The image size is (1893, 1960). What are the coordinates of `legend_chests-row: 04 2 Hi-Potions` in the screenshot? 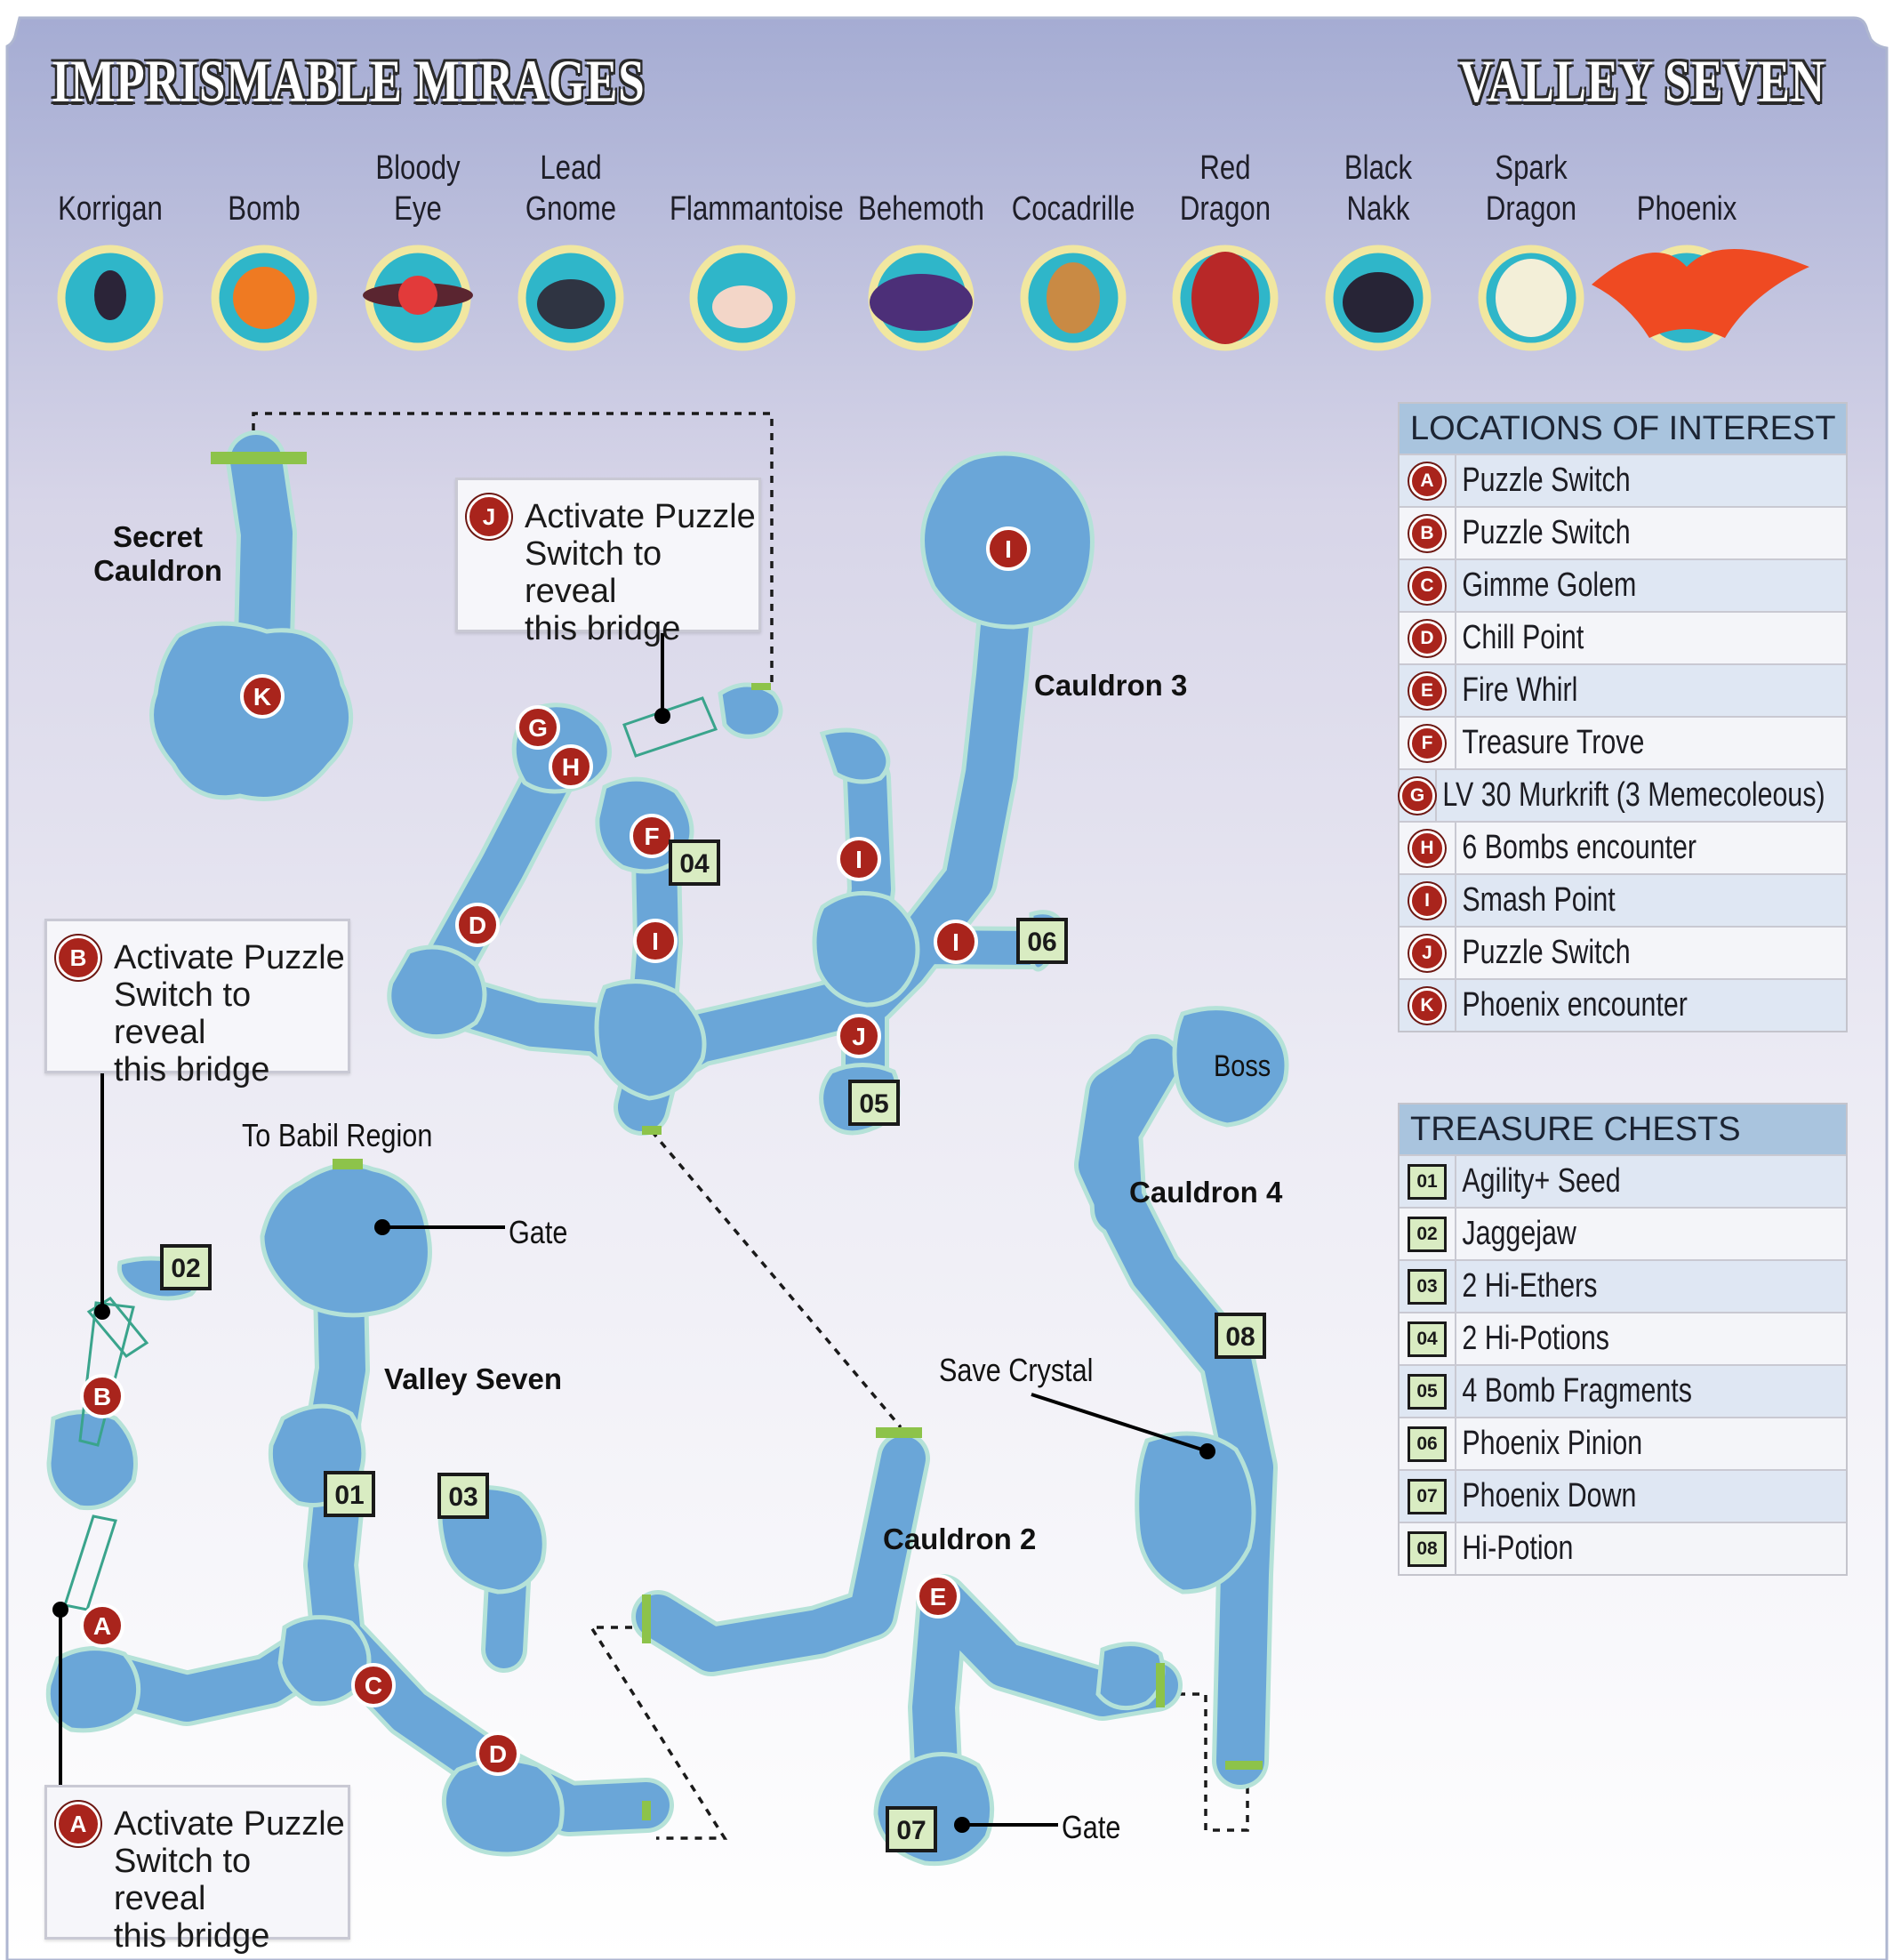 It's located at (1623, 1338).